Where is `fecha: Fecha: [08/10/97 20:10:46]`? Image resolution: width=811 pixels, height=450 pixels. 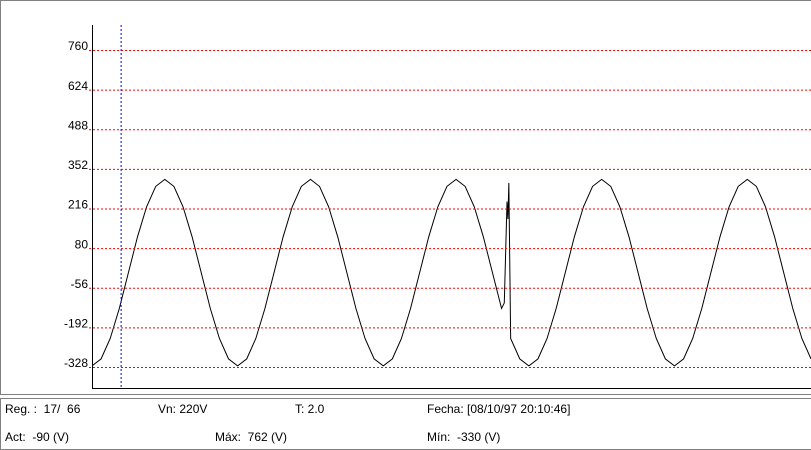
fecha: Fecha: [08/10/97 20:10:46] is located at coordinates (498, 409).